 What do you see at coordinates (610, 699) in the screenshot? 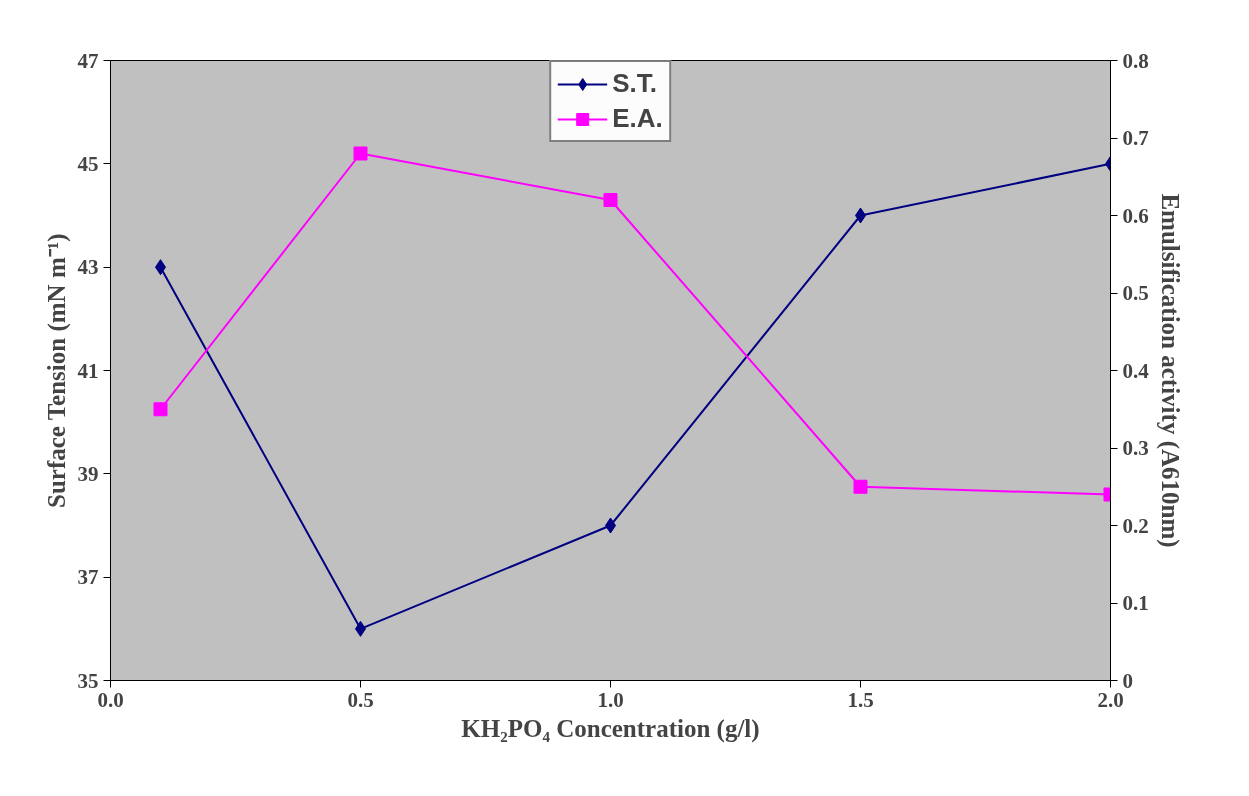
I see `x-tick-label: 1.0` at bounding box center [610, 699].